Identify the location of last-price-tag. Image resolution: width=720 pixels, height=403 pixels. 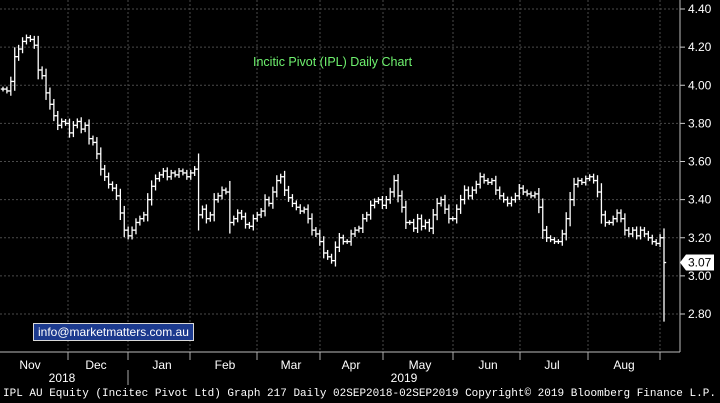
(697, 262).